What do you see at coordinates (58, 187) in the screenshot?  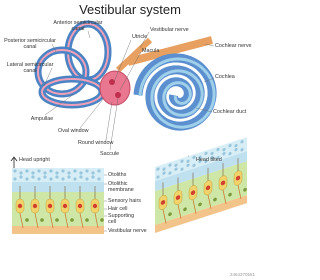 I see `membrane` at bounding box center [58, 187].